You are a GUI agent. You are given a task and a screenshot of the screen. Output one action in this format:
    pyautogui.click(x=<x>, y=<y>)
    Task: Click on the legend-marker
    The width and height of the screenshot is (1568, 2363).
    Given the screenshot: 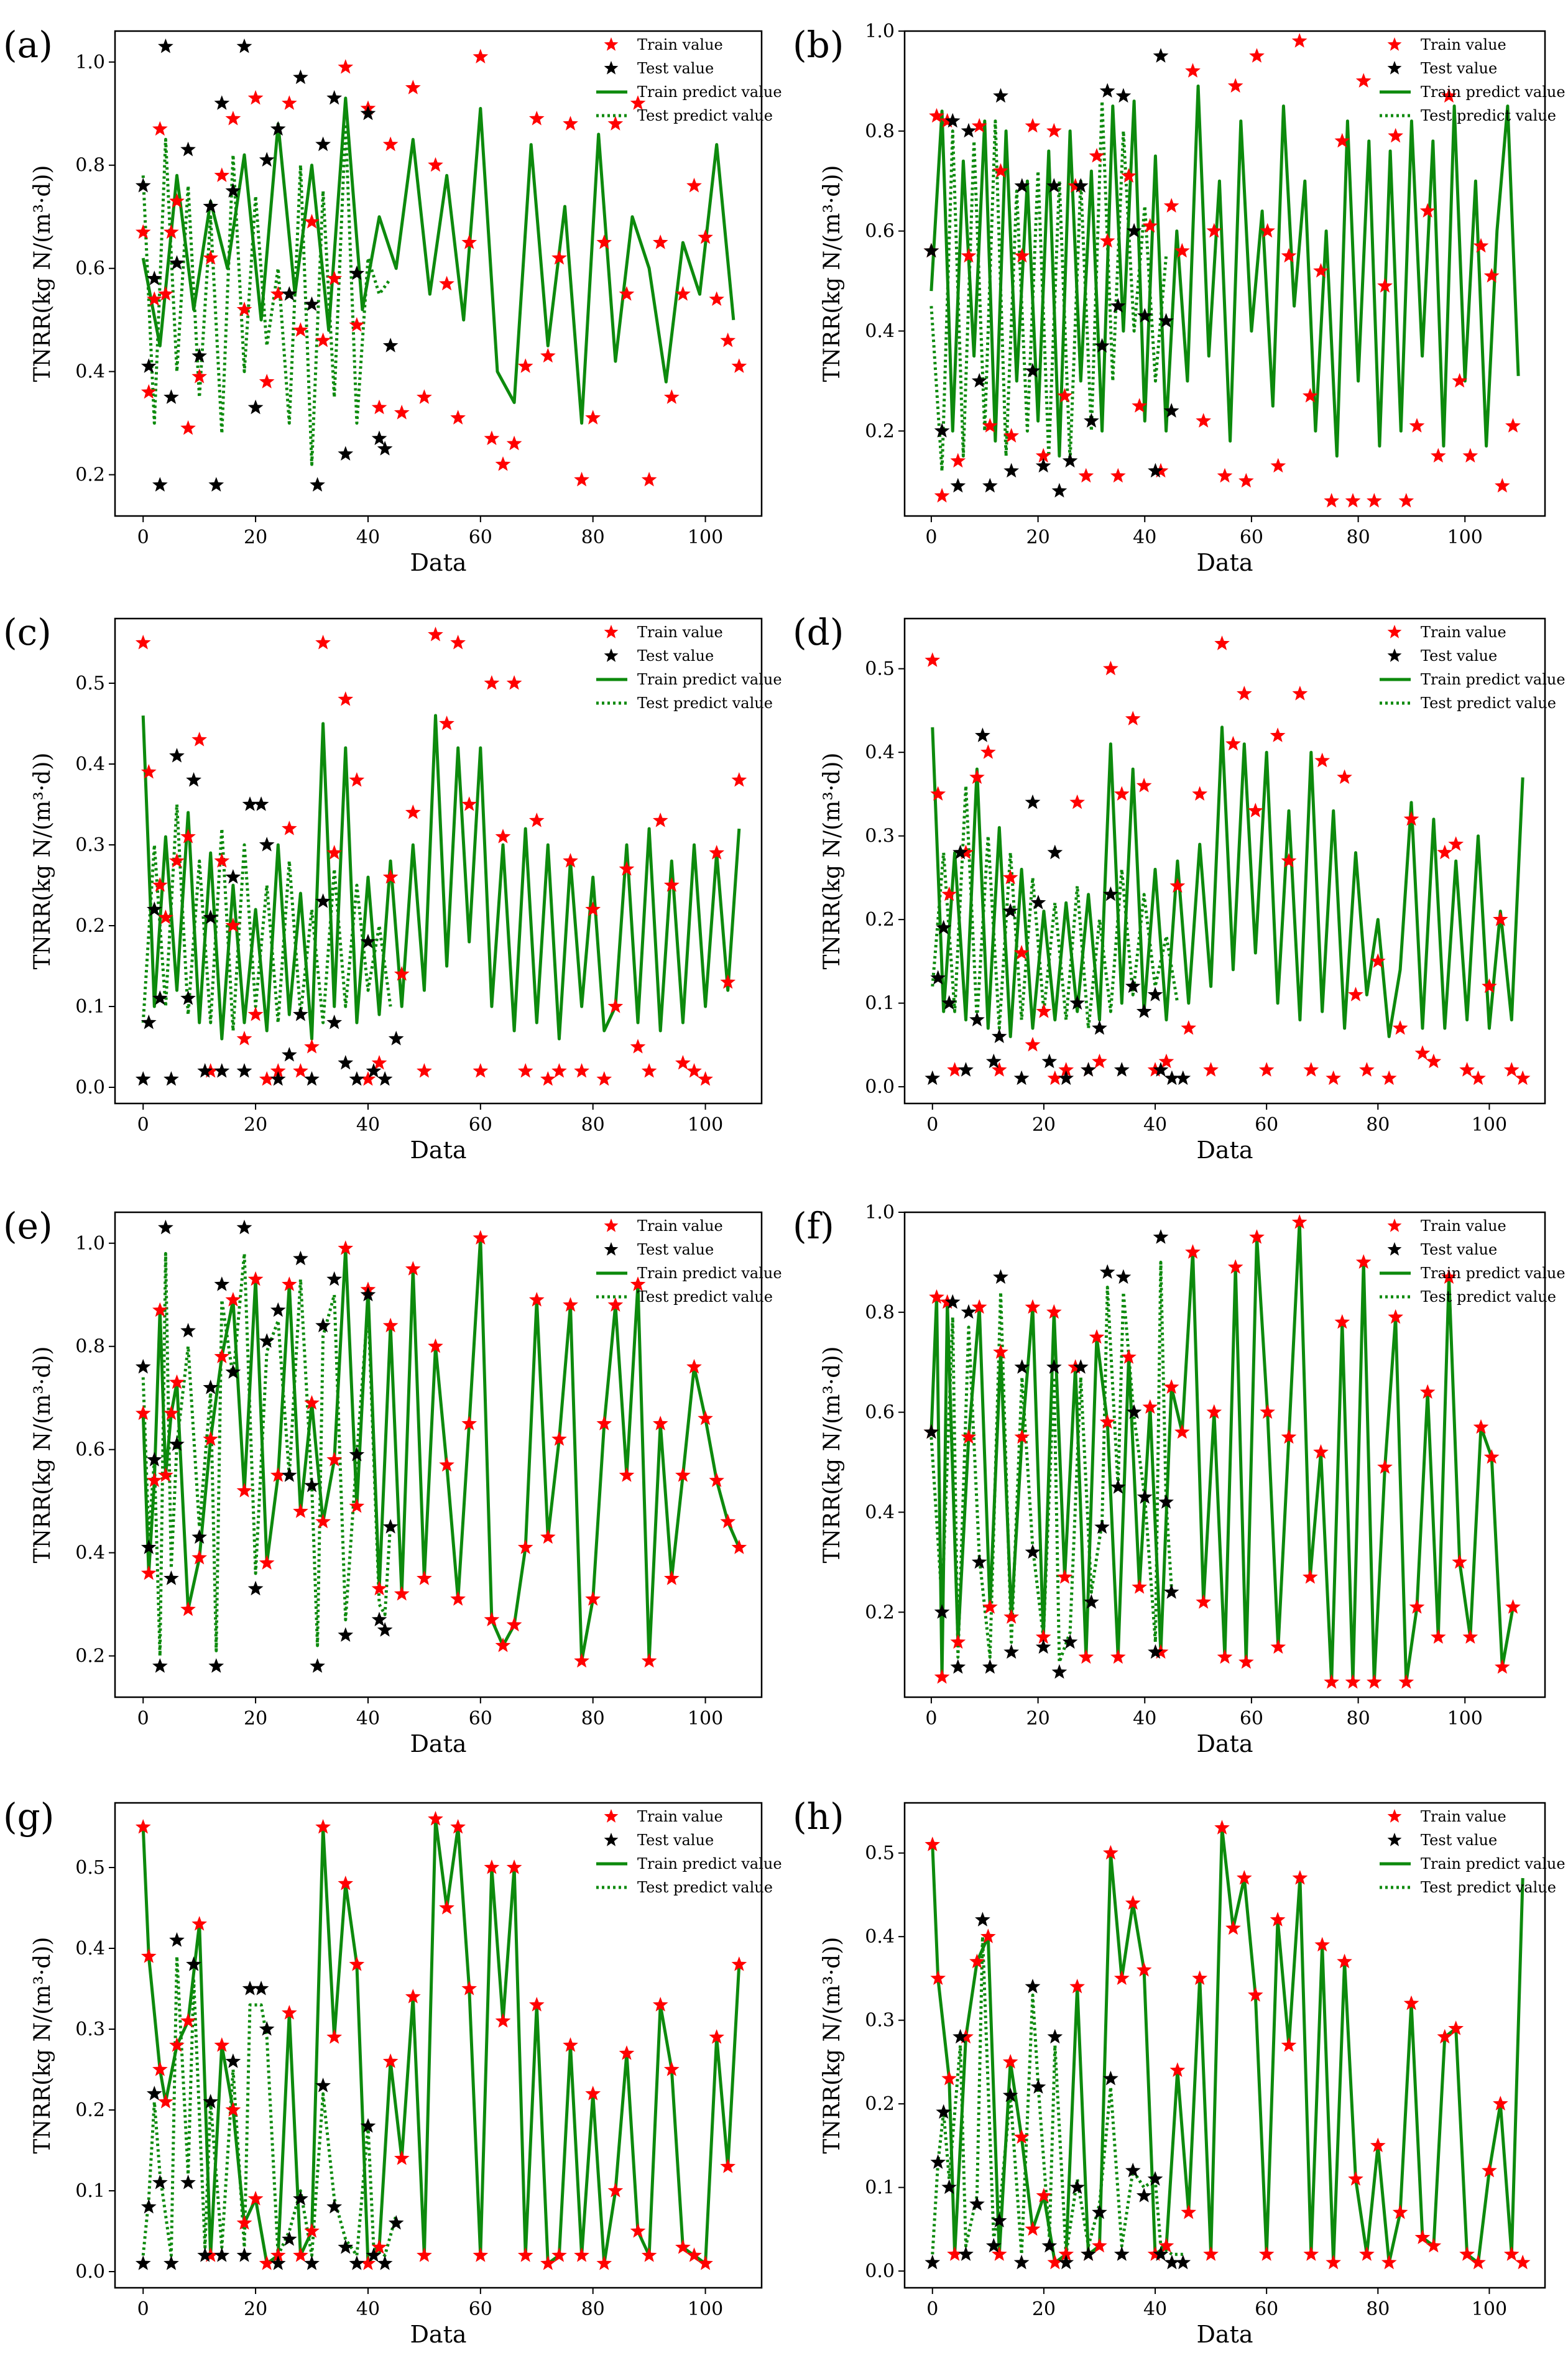 What is the action you would take?
    pyautogui.click(x=1394, y=68)
    